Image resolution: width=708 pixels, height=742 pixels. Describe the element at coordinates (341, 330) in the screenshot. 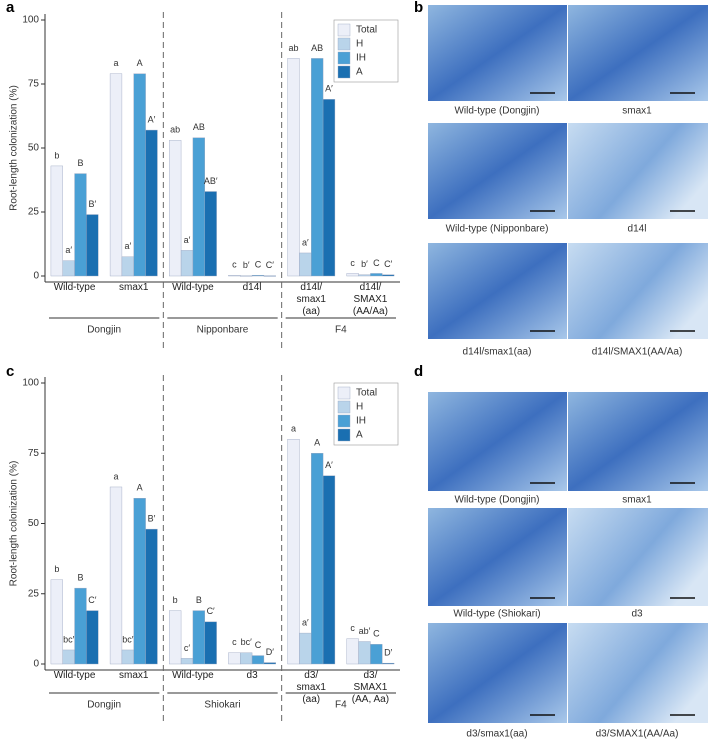

I see `group-label: F4` at that location.